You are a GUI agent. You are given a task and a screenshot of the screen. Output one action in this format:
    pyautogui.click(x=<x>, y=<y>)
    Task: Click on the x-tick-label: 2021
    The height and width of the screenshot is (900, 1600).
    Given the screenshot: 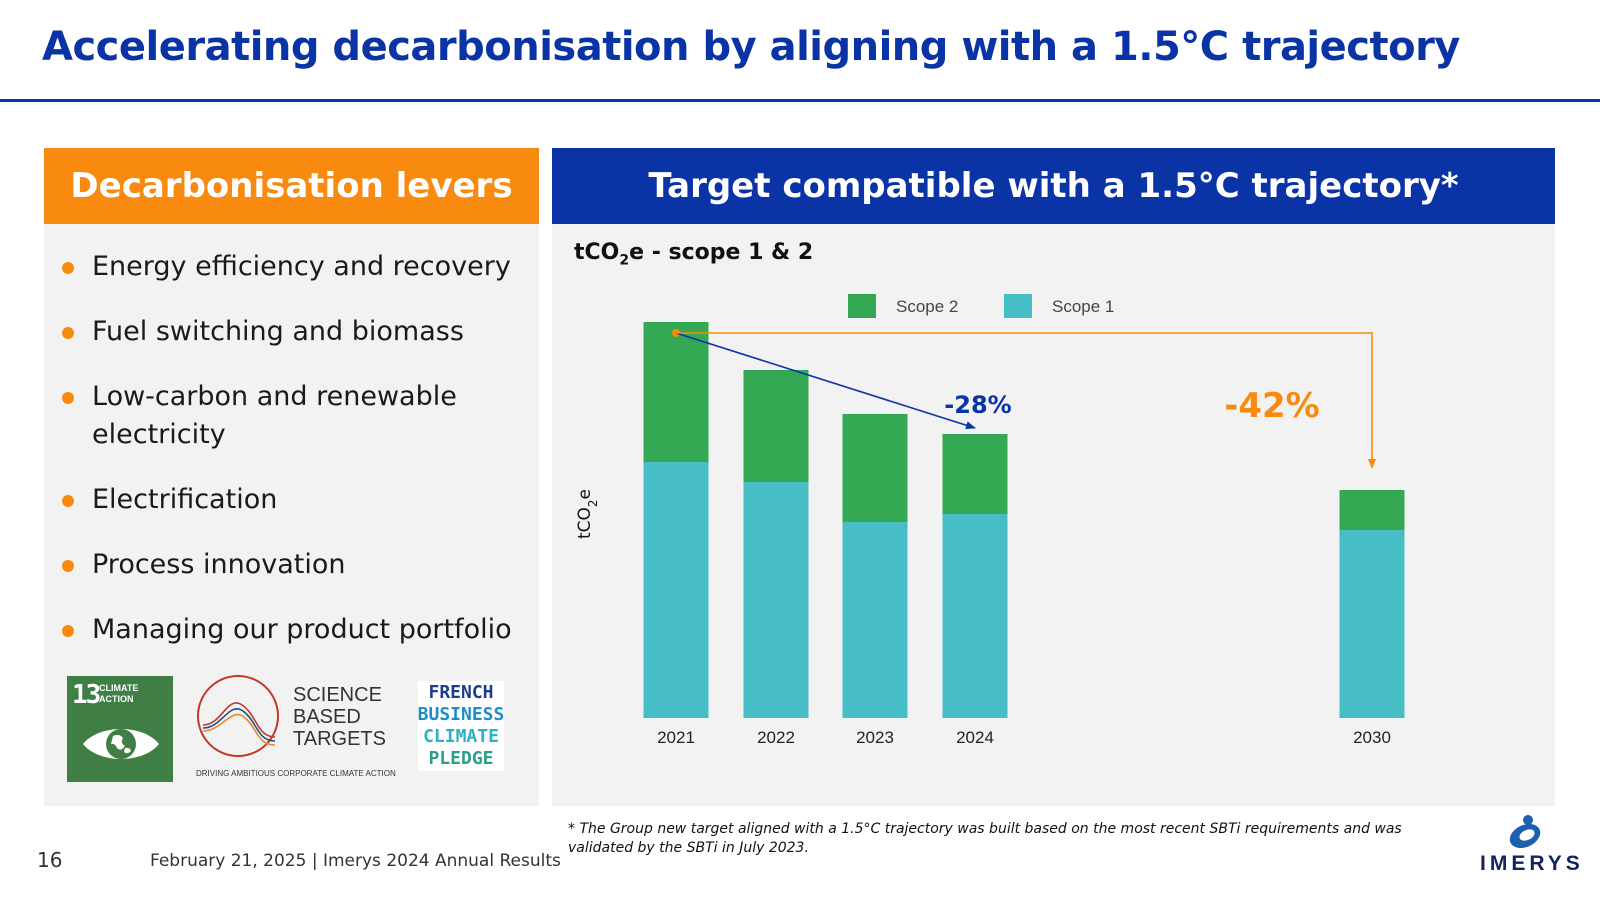 What is the action you would take?
    pyautogui.click(x=676, y=737)
    